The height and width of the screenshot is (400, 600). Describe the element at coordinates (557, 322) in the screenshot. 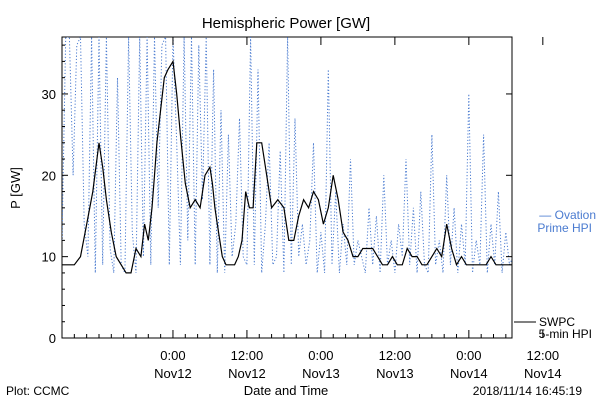

I see `legend-swpc-line1: SWPC` at that location.